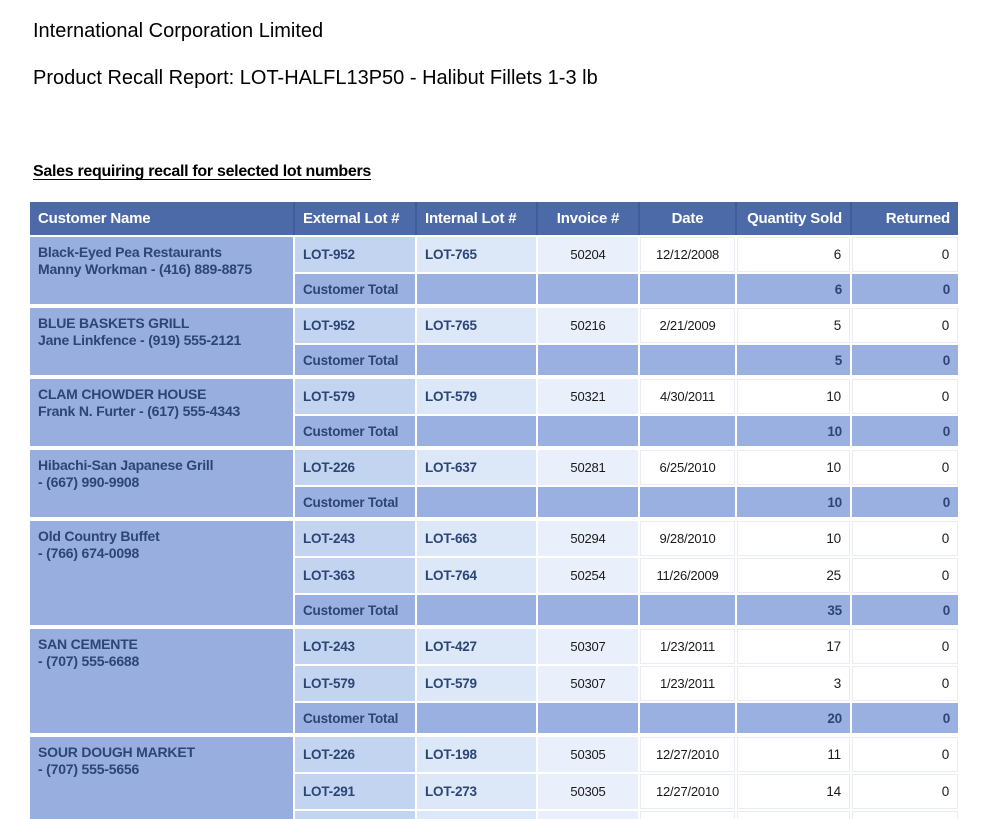 The width and height of the screenshot is (1000, 819). Describe the element at coordinates (476, 538) in the screenshot. I see `cell-internal: LOT-663` at that location.